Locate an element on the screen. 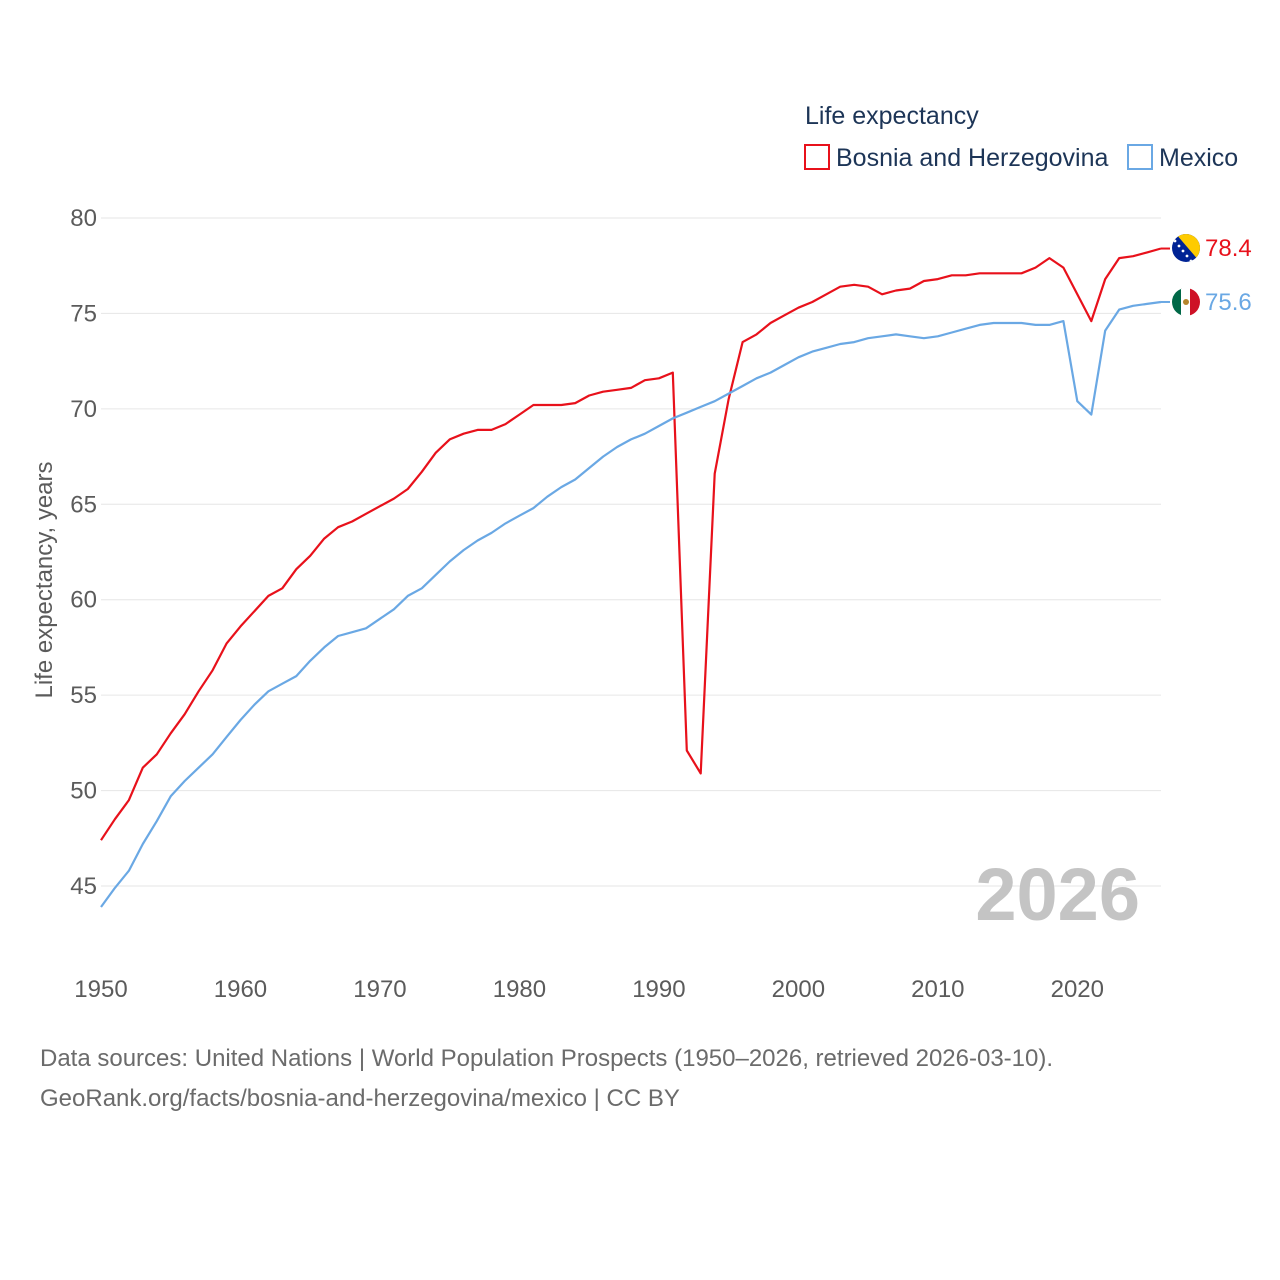 The image size is (1280, 1280). y-axis-label: Life expectancy, years is located at coordinates (44, 579).